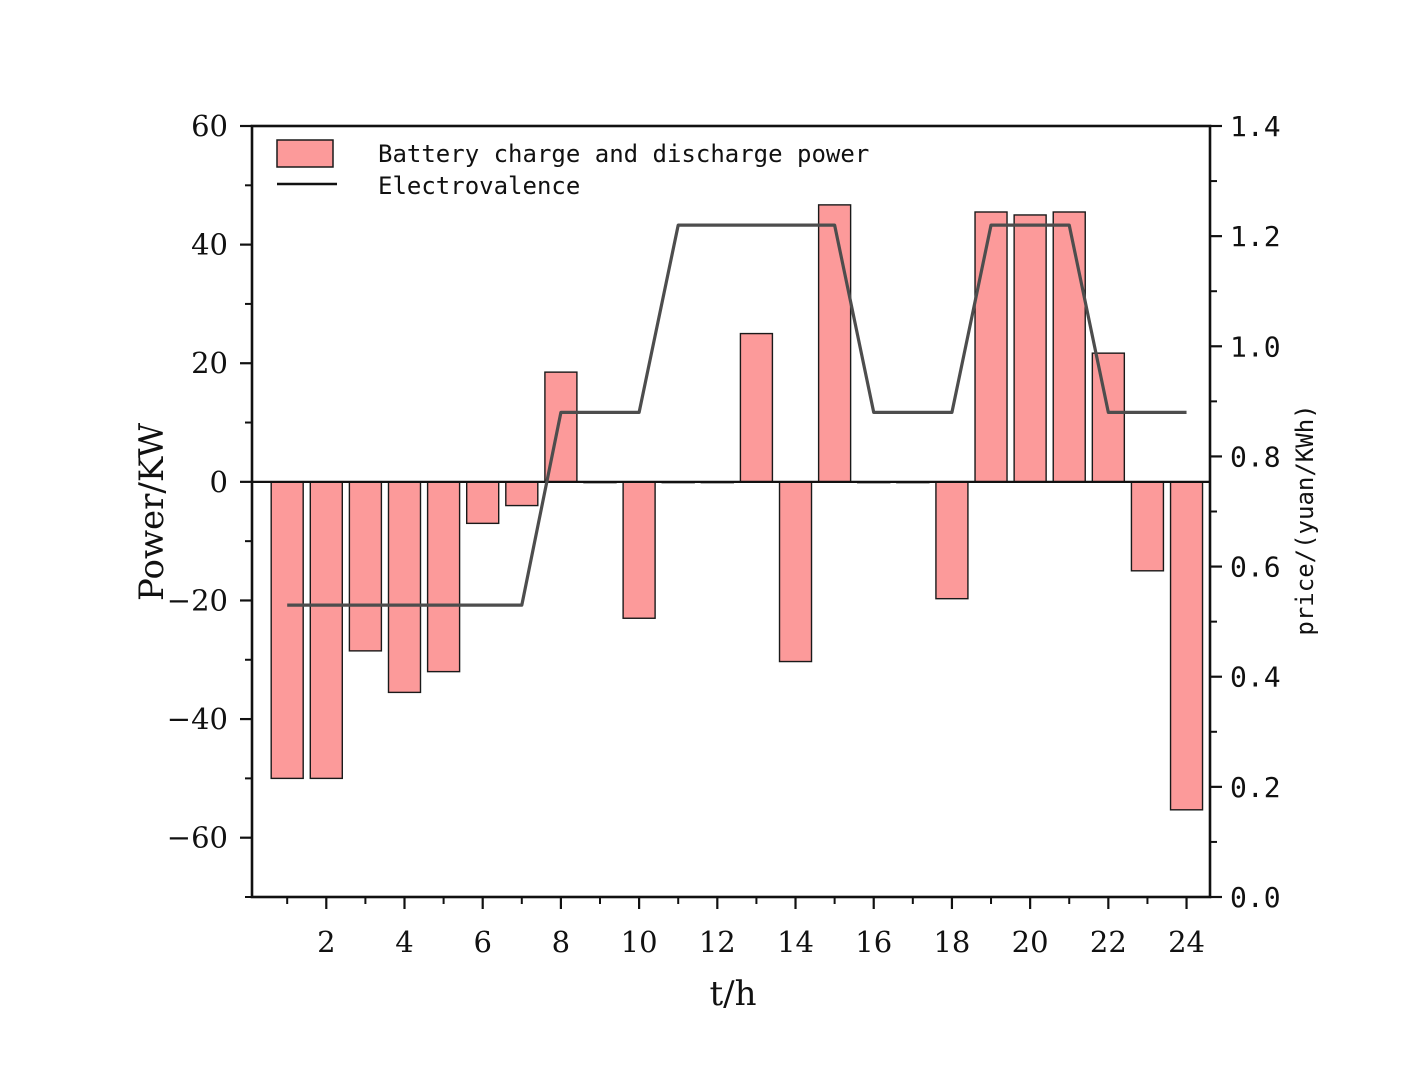 The image size is (1411, 1080). I want to click on y2-axis-title: price/(yuan/KWh), so click(1305, 519).